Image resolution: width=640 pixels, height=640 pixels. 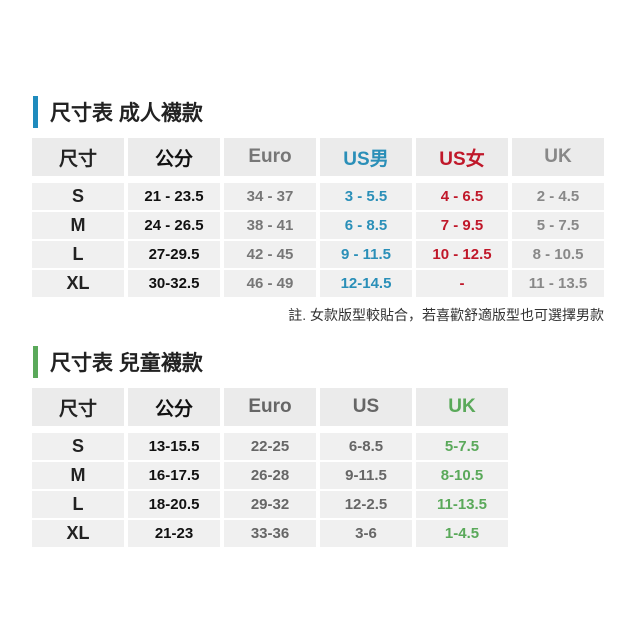 I want to click on table-cell: 12-2.5, so click(x=366, y=504).